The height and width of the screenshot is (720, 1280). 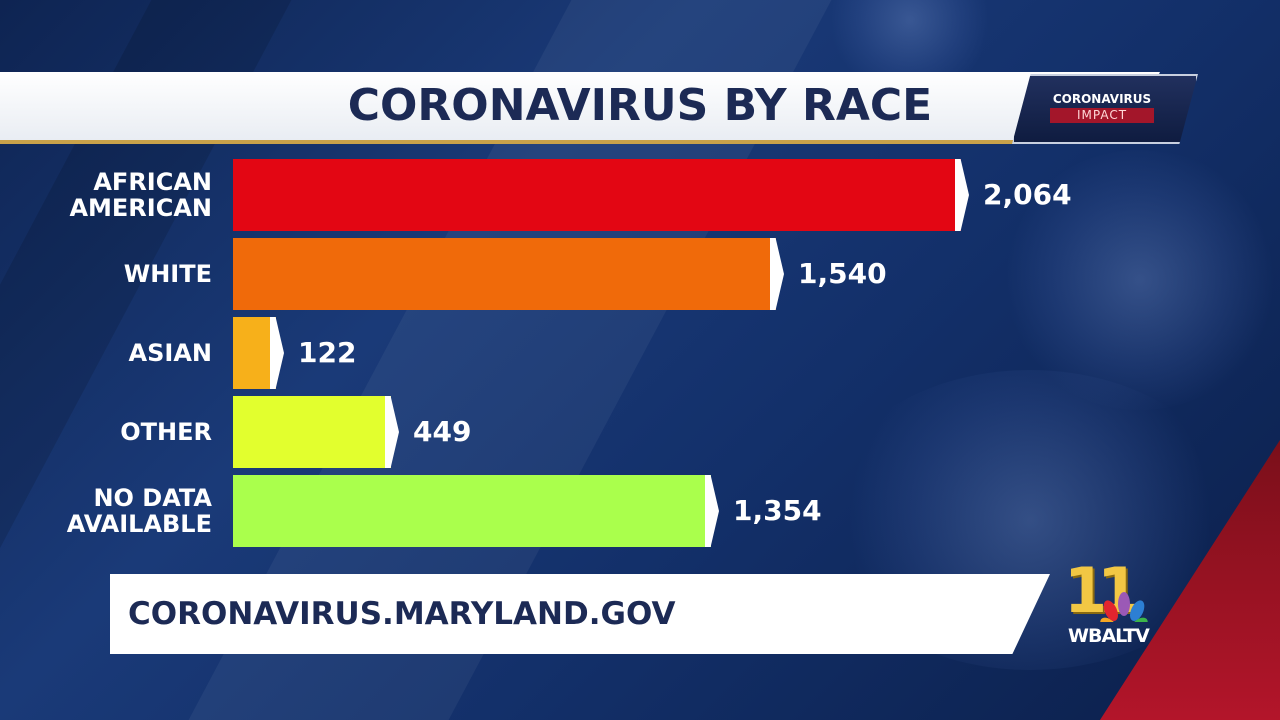 What do you see at coordinates (1027, 194) in the screenshot?
I see `value-label: 2,064` at bounding box center [1027, 194].